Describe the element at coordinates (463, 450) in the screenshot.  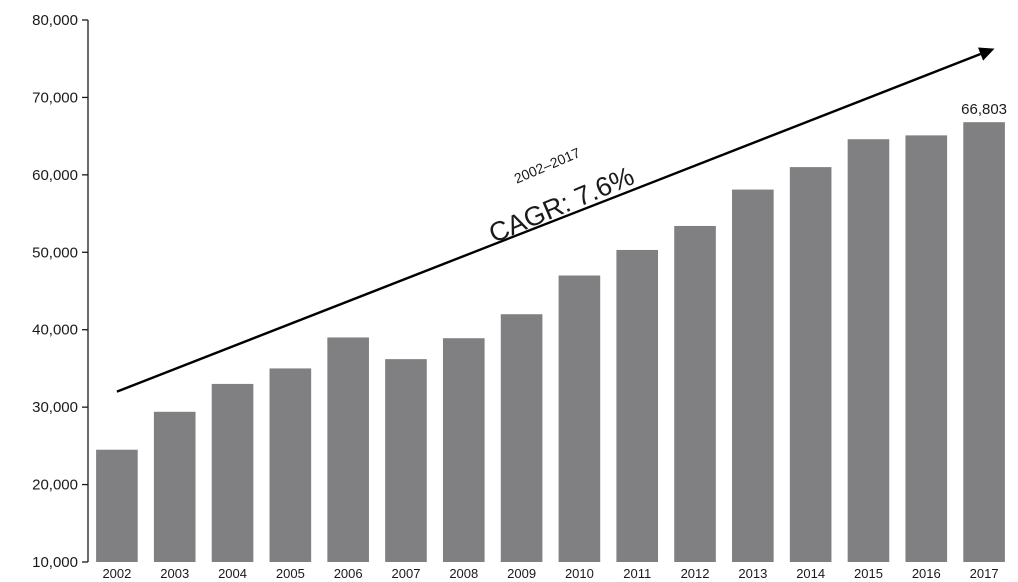
I see `bar-2008` at that location.